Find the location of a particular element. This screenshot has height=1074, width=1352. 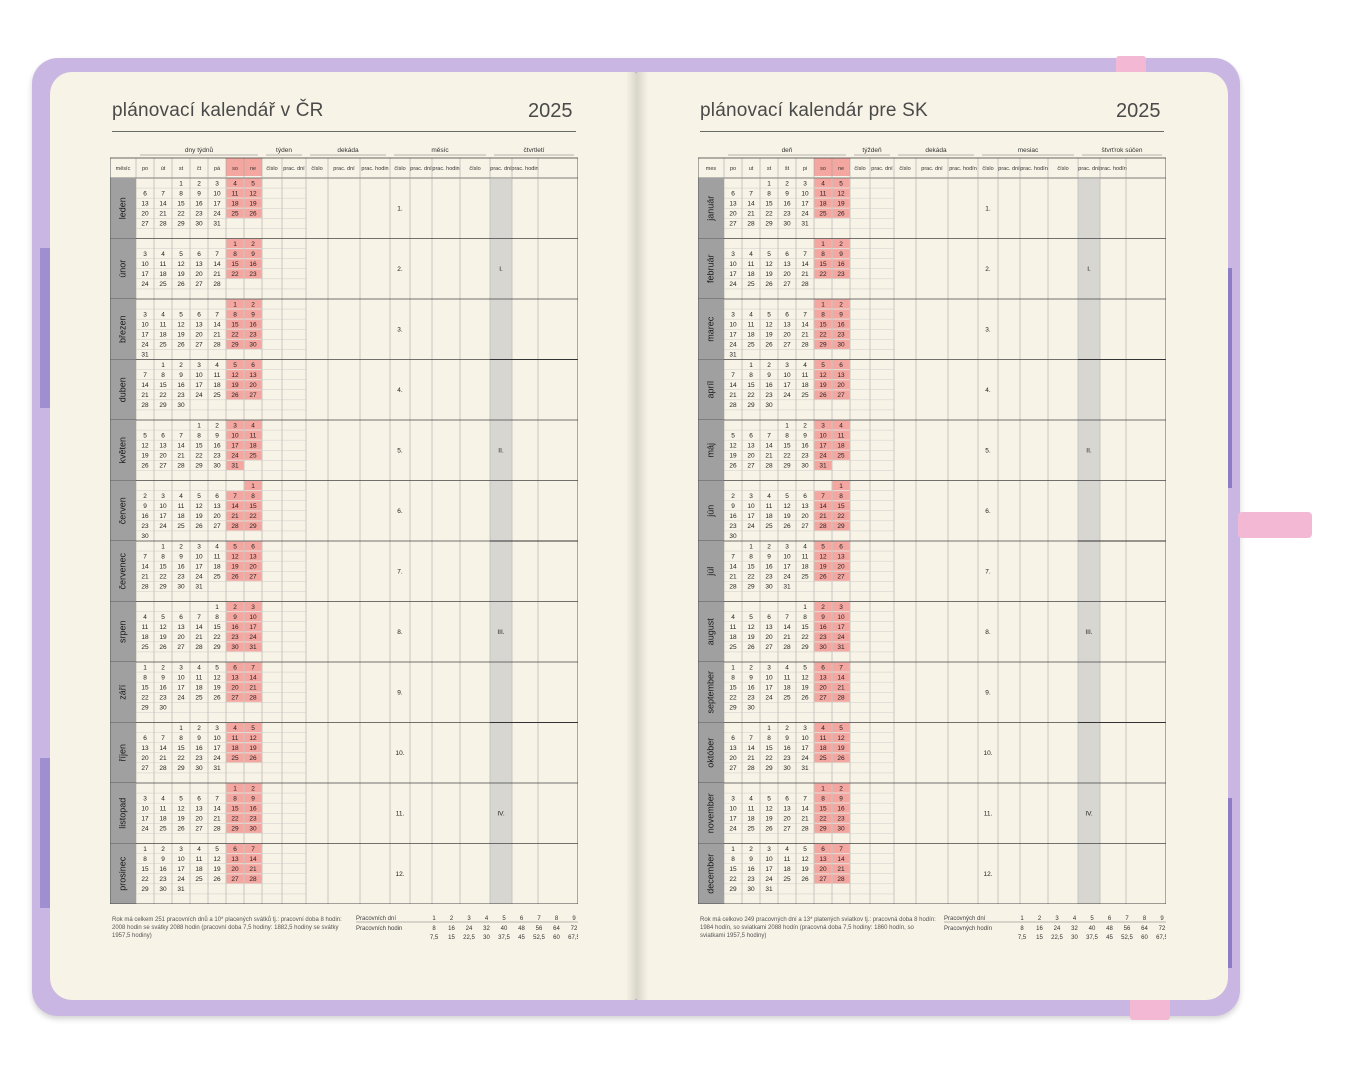

left-day-number: 25 is located at coordinates (199, 879).